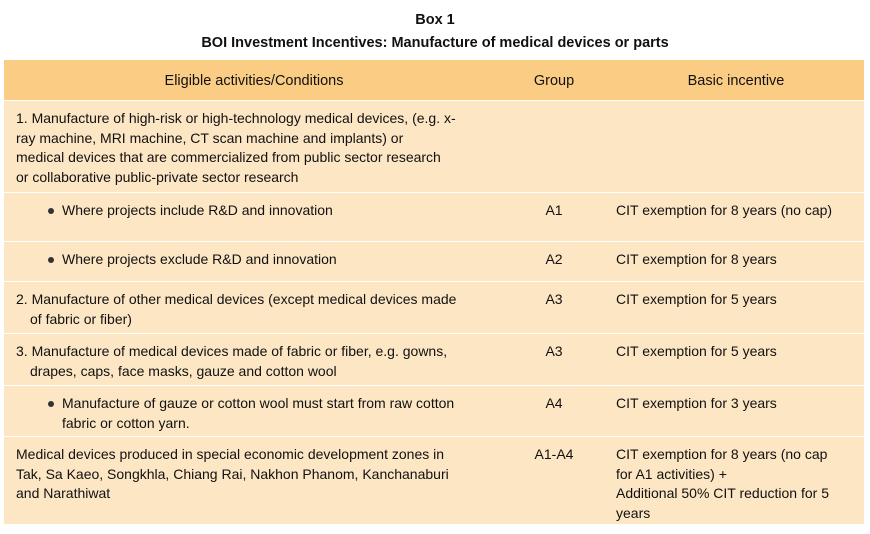 Image resolution: width=870 pixels, height=534 pixels. What do you see at coordinates (554, 259) in the screenshot?
I see `group-cell: A2` at bounding box center [554, 259].